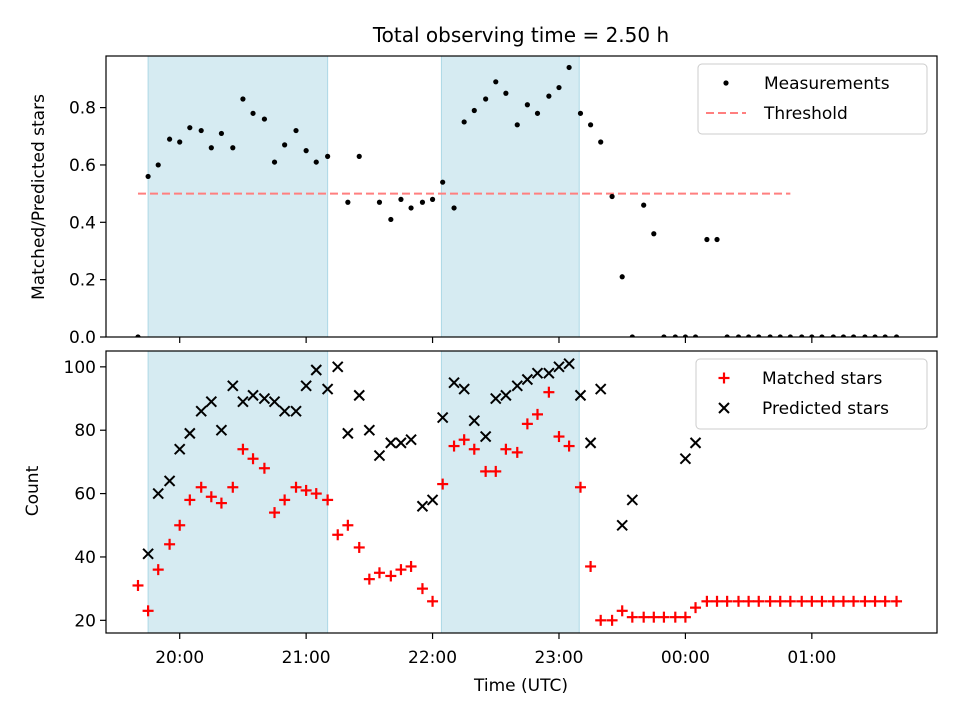  I want to click on legend-label: Measurements, so click(827, 84).